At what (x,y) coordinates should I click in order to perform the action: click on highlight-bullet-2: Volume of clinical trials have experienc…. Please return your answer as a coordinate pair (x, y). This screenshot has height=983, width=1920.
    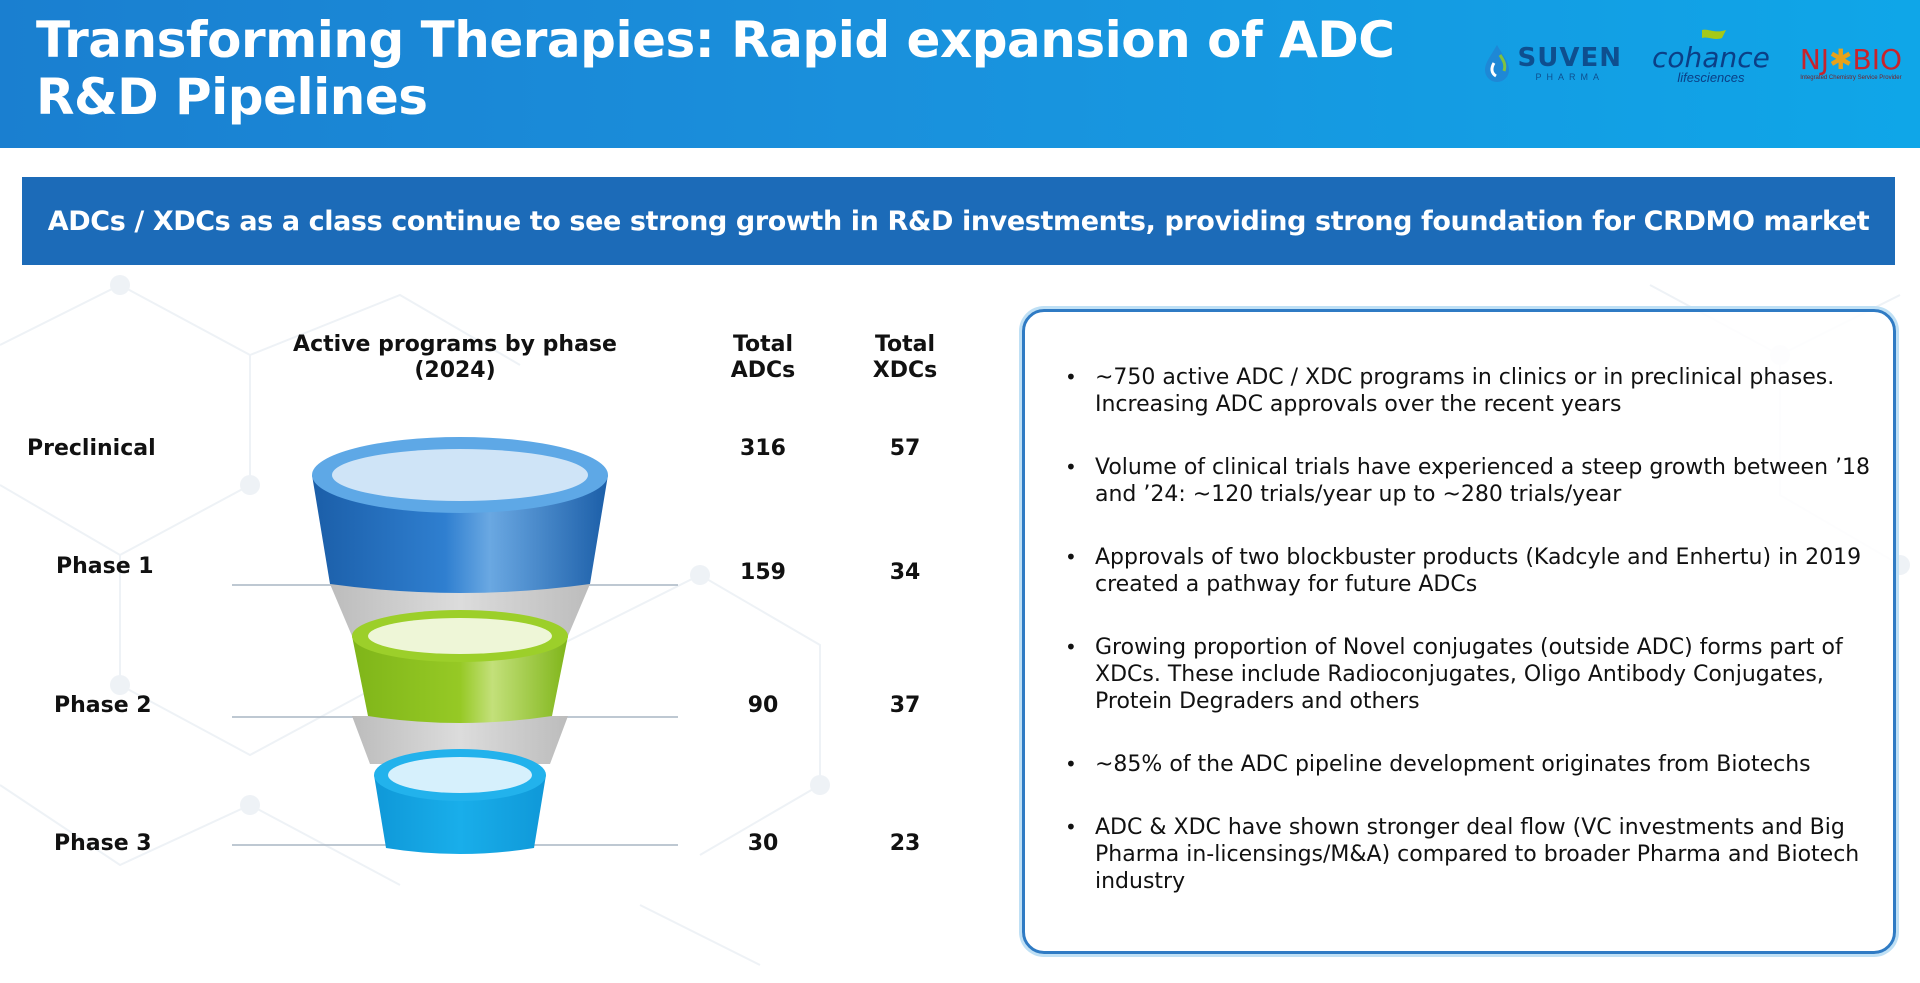
    Looking at the image, I should click on (1460, 481).